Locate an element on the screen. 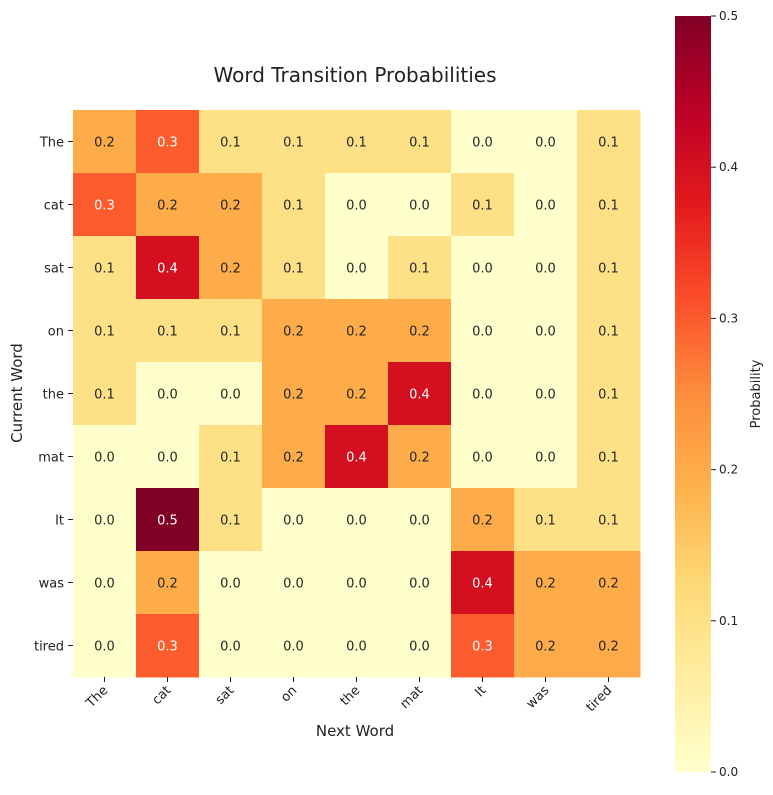  heatmap-cell-tired-It is located at coordinates (483, 646).